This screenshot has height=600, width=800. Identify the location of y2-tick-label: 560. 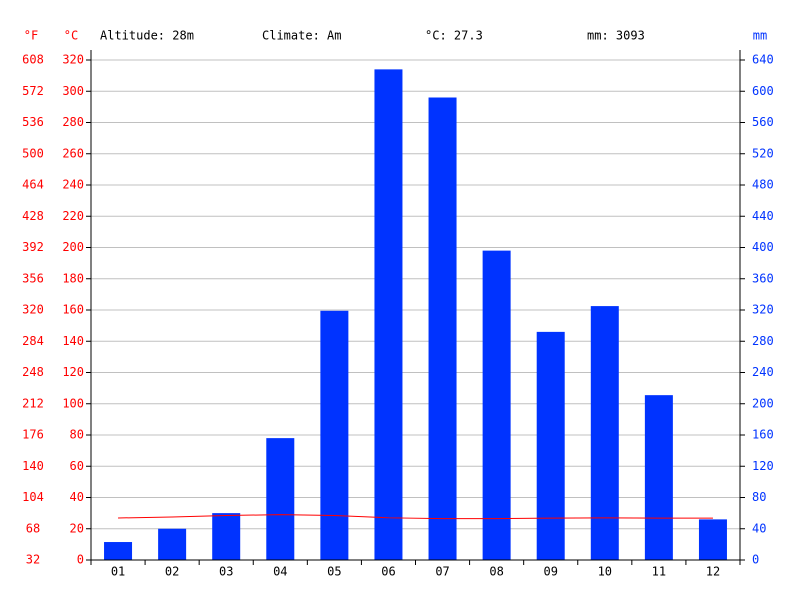
(763, 122).